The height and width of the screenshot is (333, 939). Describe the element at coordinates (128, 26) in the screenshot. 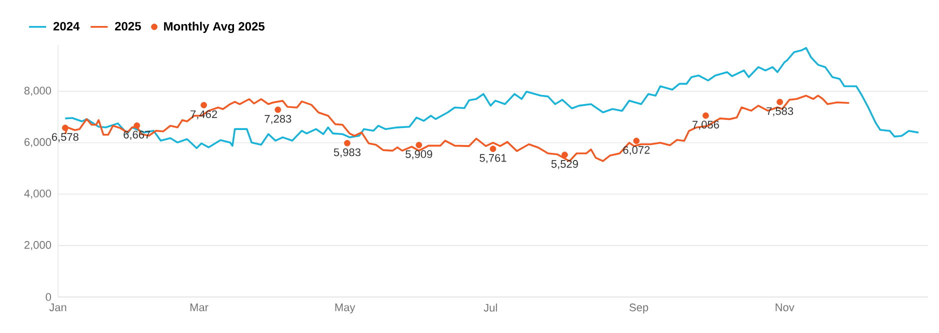

I see `legend-label: 2025` at that location.